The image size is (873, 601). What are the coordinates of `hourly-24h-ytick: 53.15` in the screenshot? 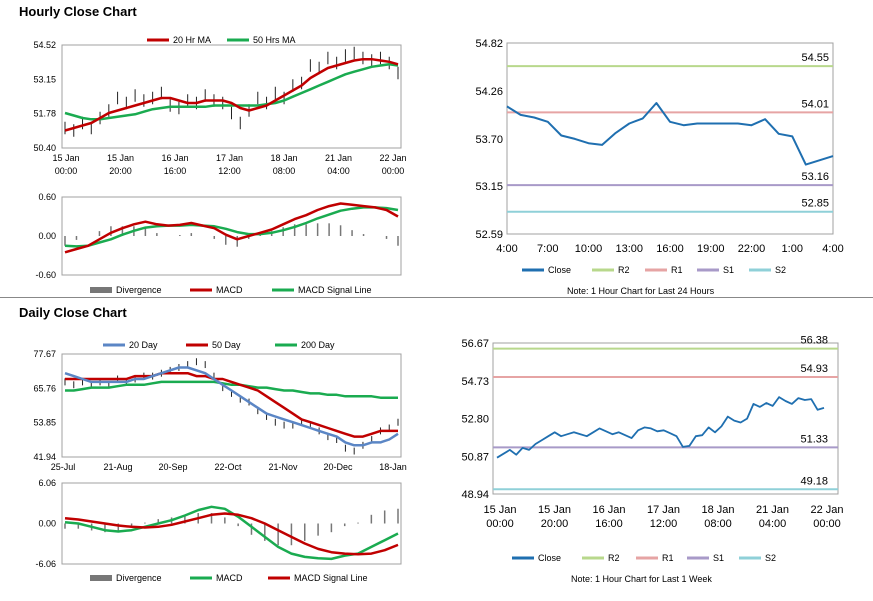 It's located at (489, 187).